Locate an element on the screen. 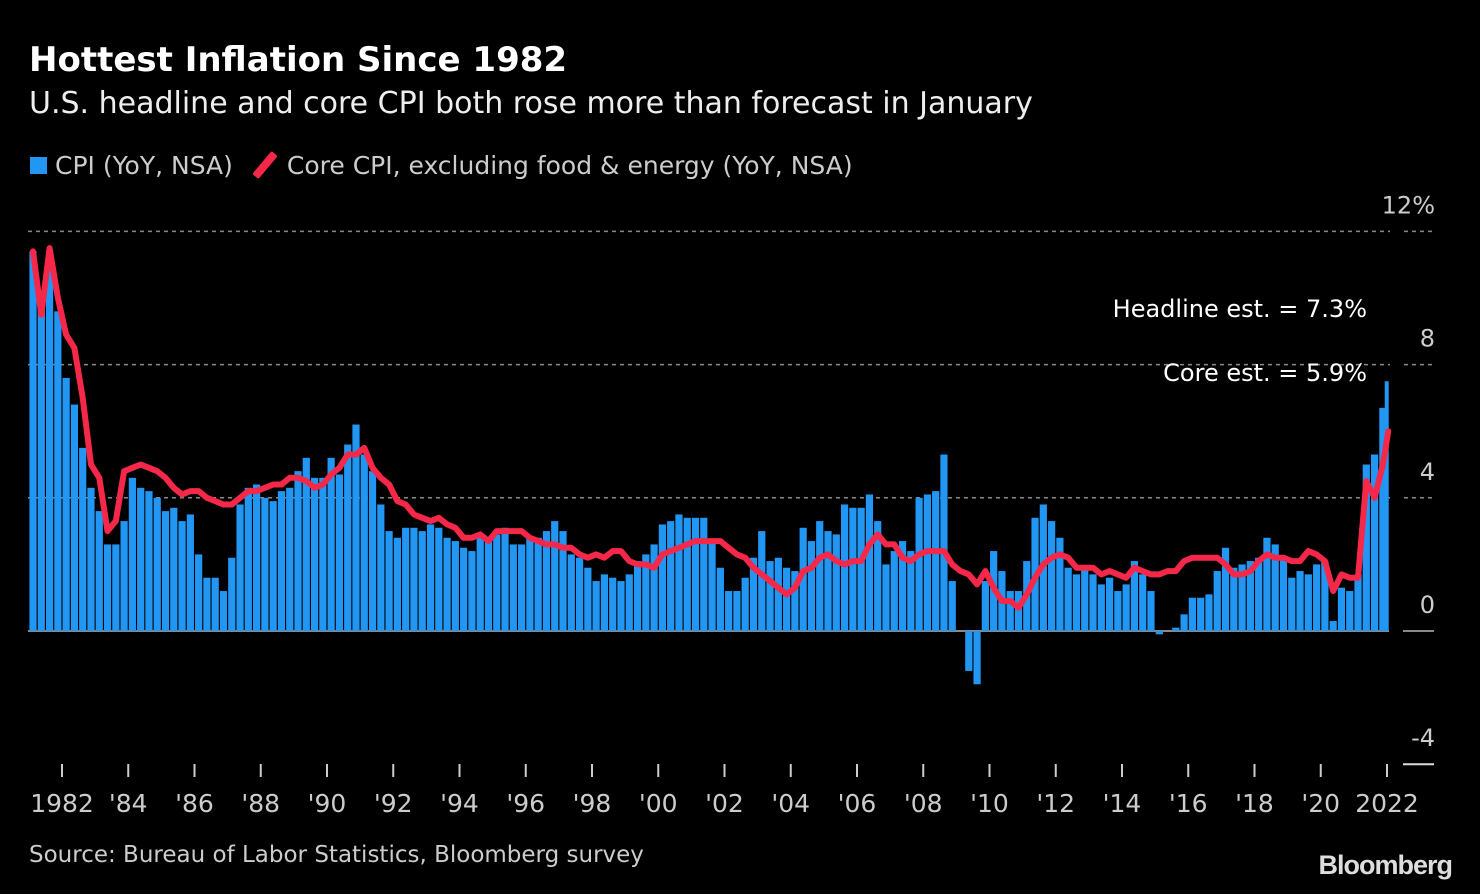 The height and width of the screenshot is (894, 1480). x-tick-label: '12 is located at coordinates (1055, 803).